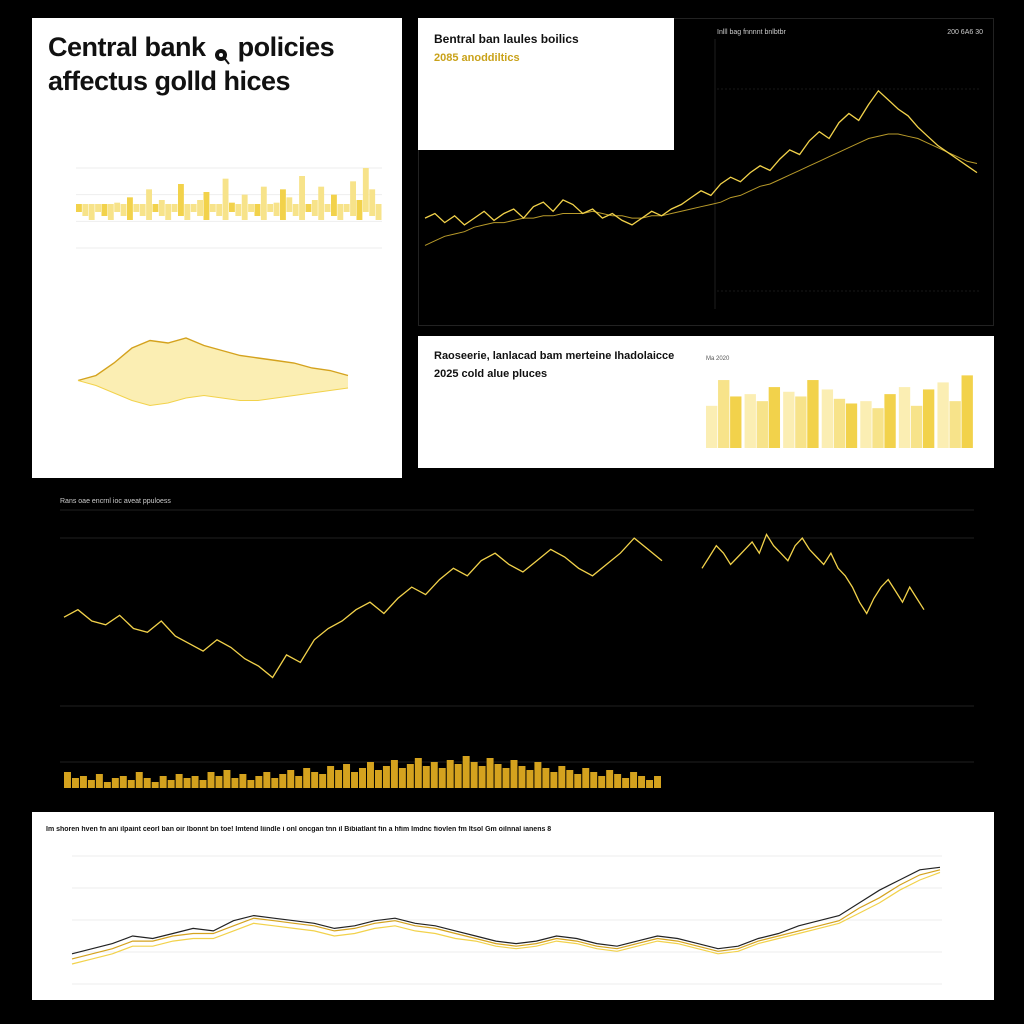  Describe the element at coordinates (701, 189) in the screenshot. I see `trend-line` at that location.